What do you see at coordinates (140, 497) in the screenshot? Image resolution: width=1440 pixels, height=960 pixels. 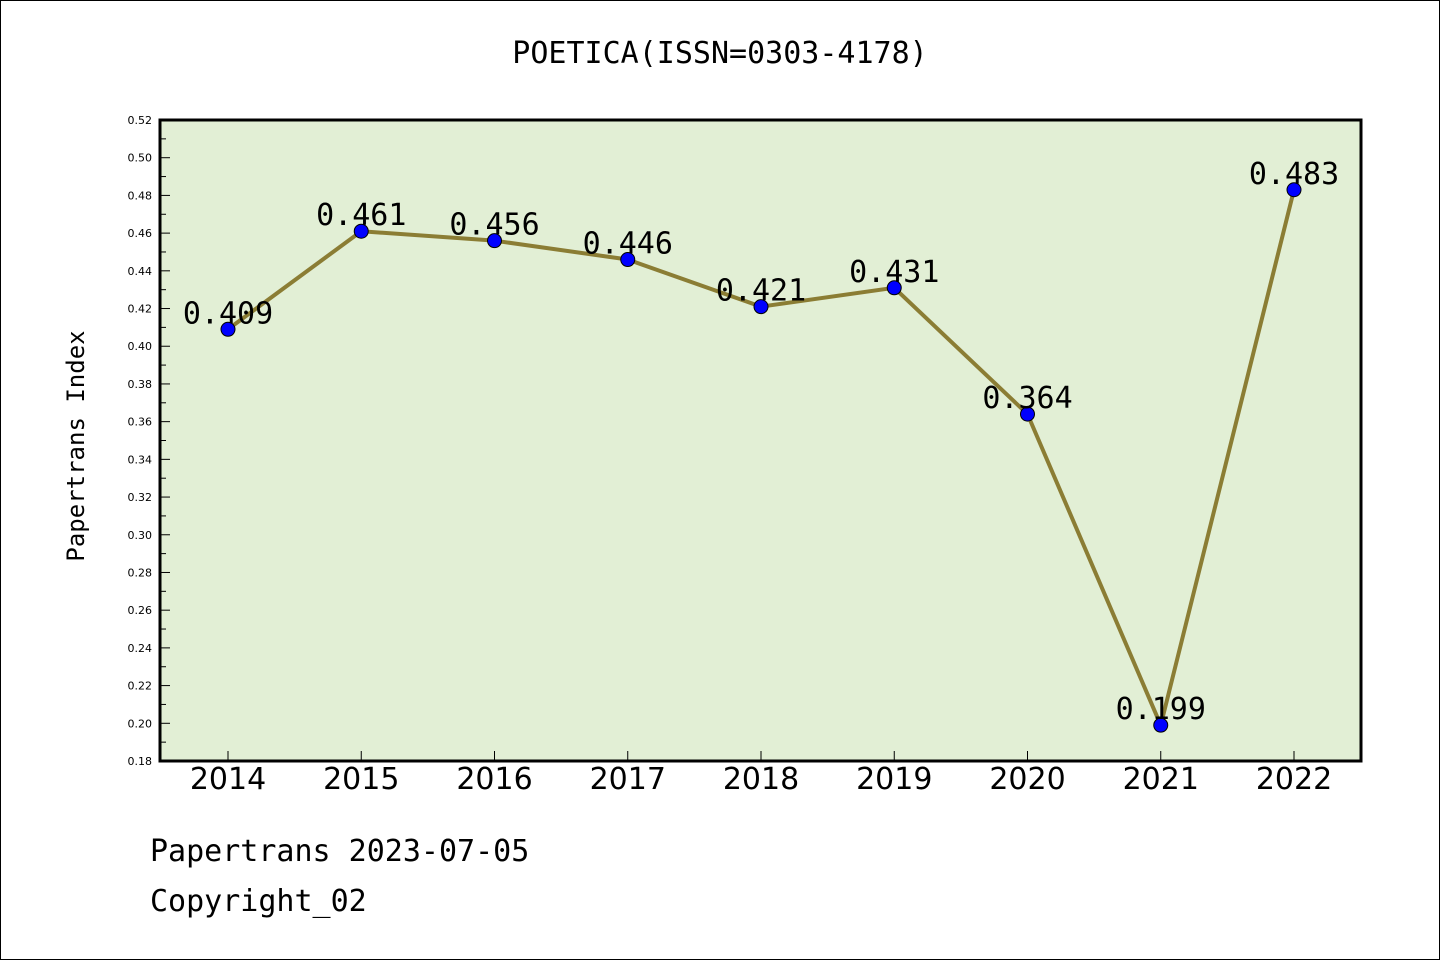 I see `y-tick-label: 0.32` at bounding box center [140, 497].